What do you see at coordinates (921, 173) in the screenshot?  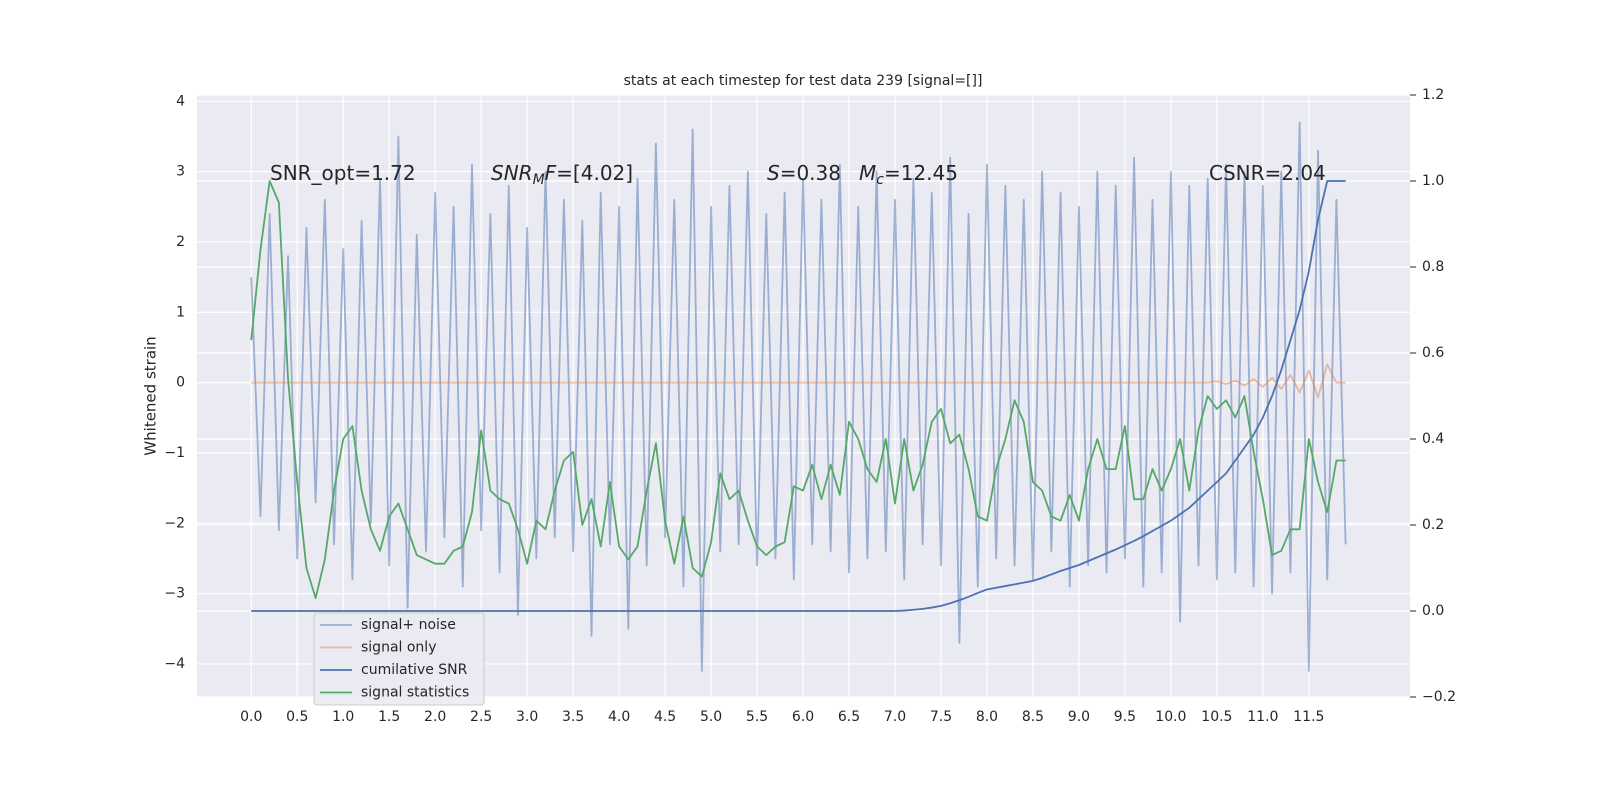 I see `annotation-part: =12.45` at bounding box center [921, 173].